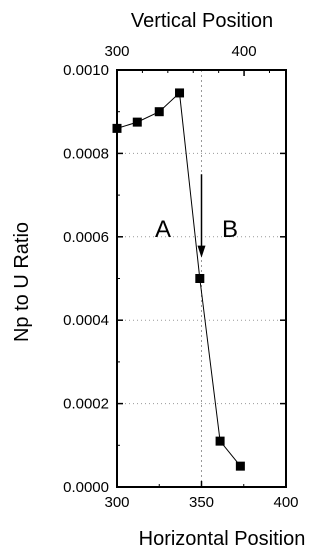 The height and width of the screenshot is (548, 331). I want to click on x-tick-label: 300, so click(116, 502).